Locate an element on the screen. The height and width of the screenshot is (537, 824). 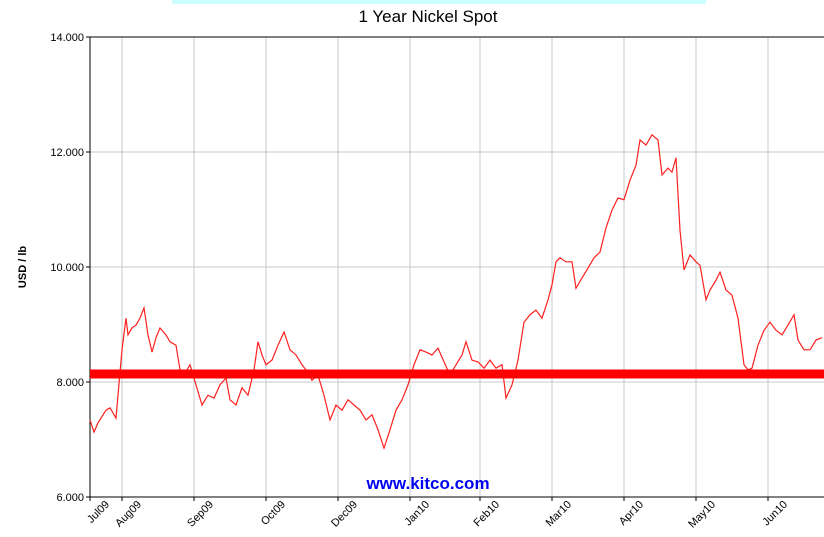
y-tick-label: 14.000 is located at coordinates (67, 38).